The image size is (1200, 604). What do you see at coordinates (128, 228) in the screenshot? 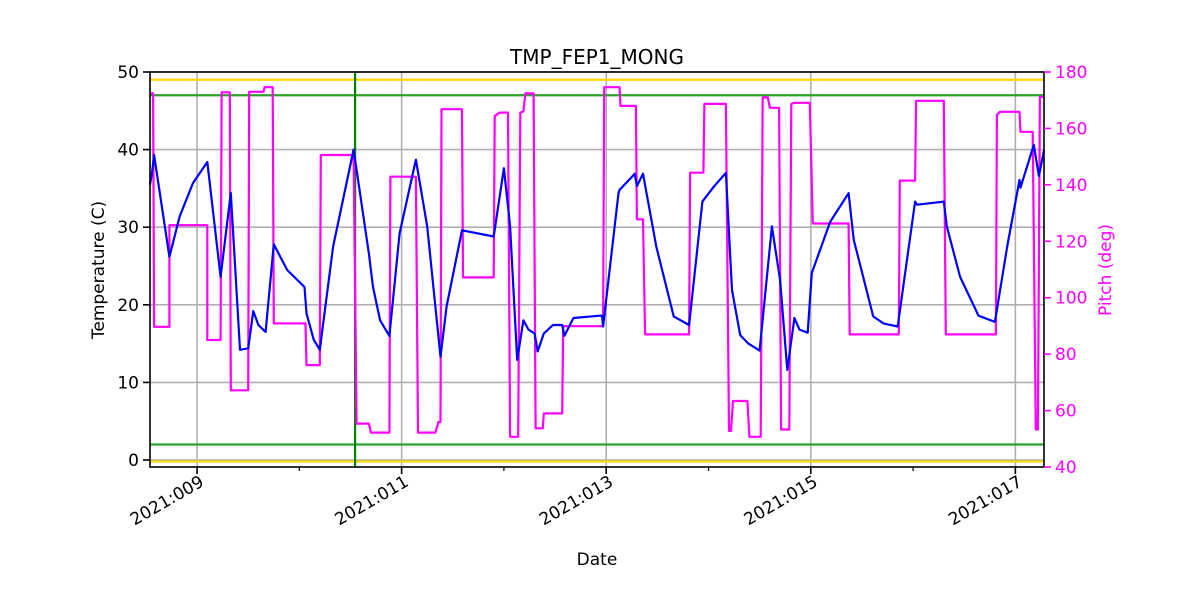
I see `y-tick-label: 30` at bounding box center [128, 228].